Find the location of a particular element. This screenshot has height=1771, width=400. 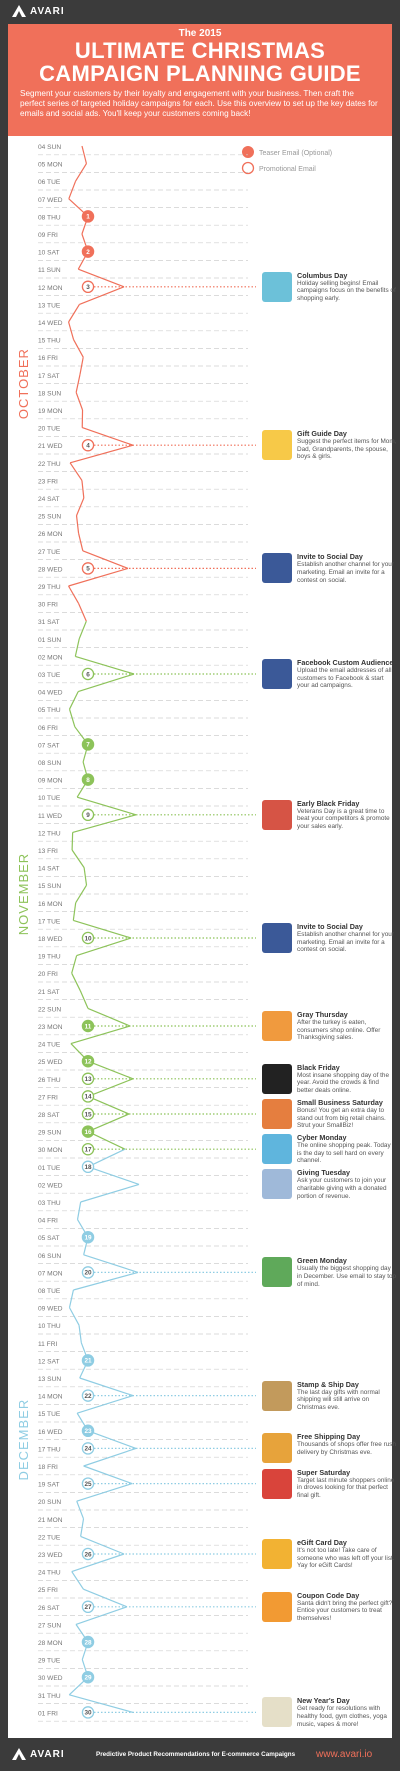

day-label: 10 SAT is located at coordinates (49, 253).